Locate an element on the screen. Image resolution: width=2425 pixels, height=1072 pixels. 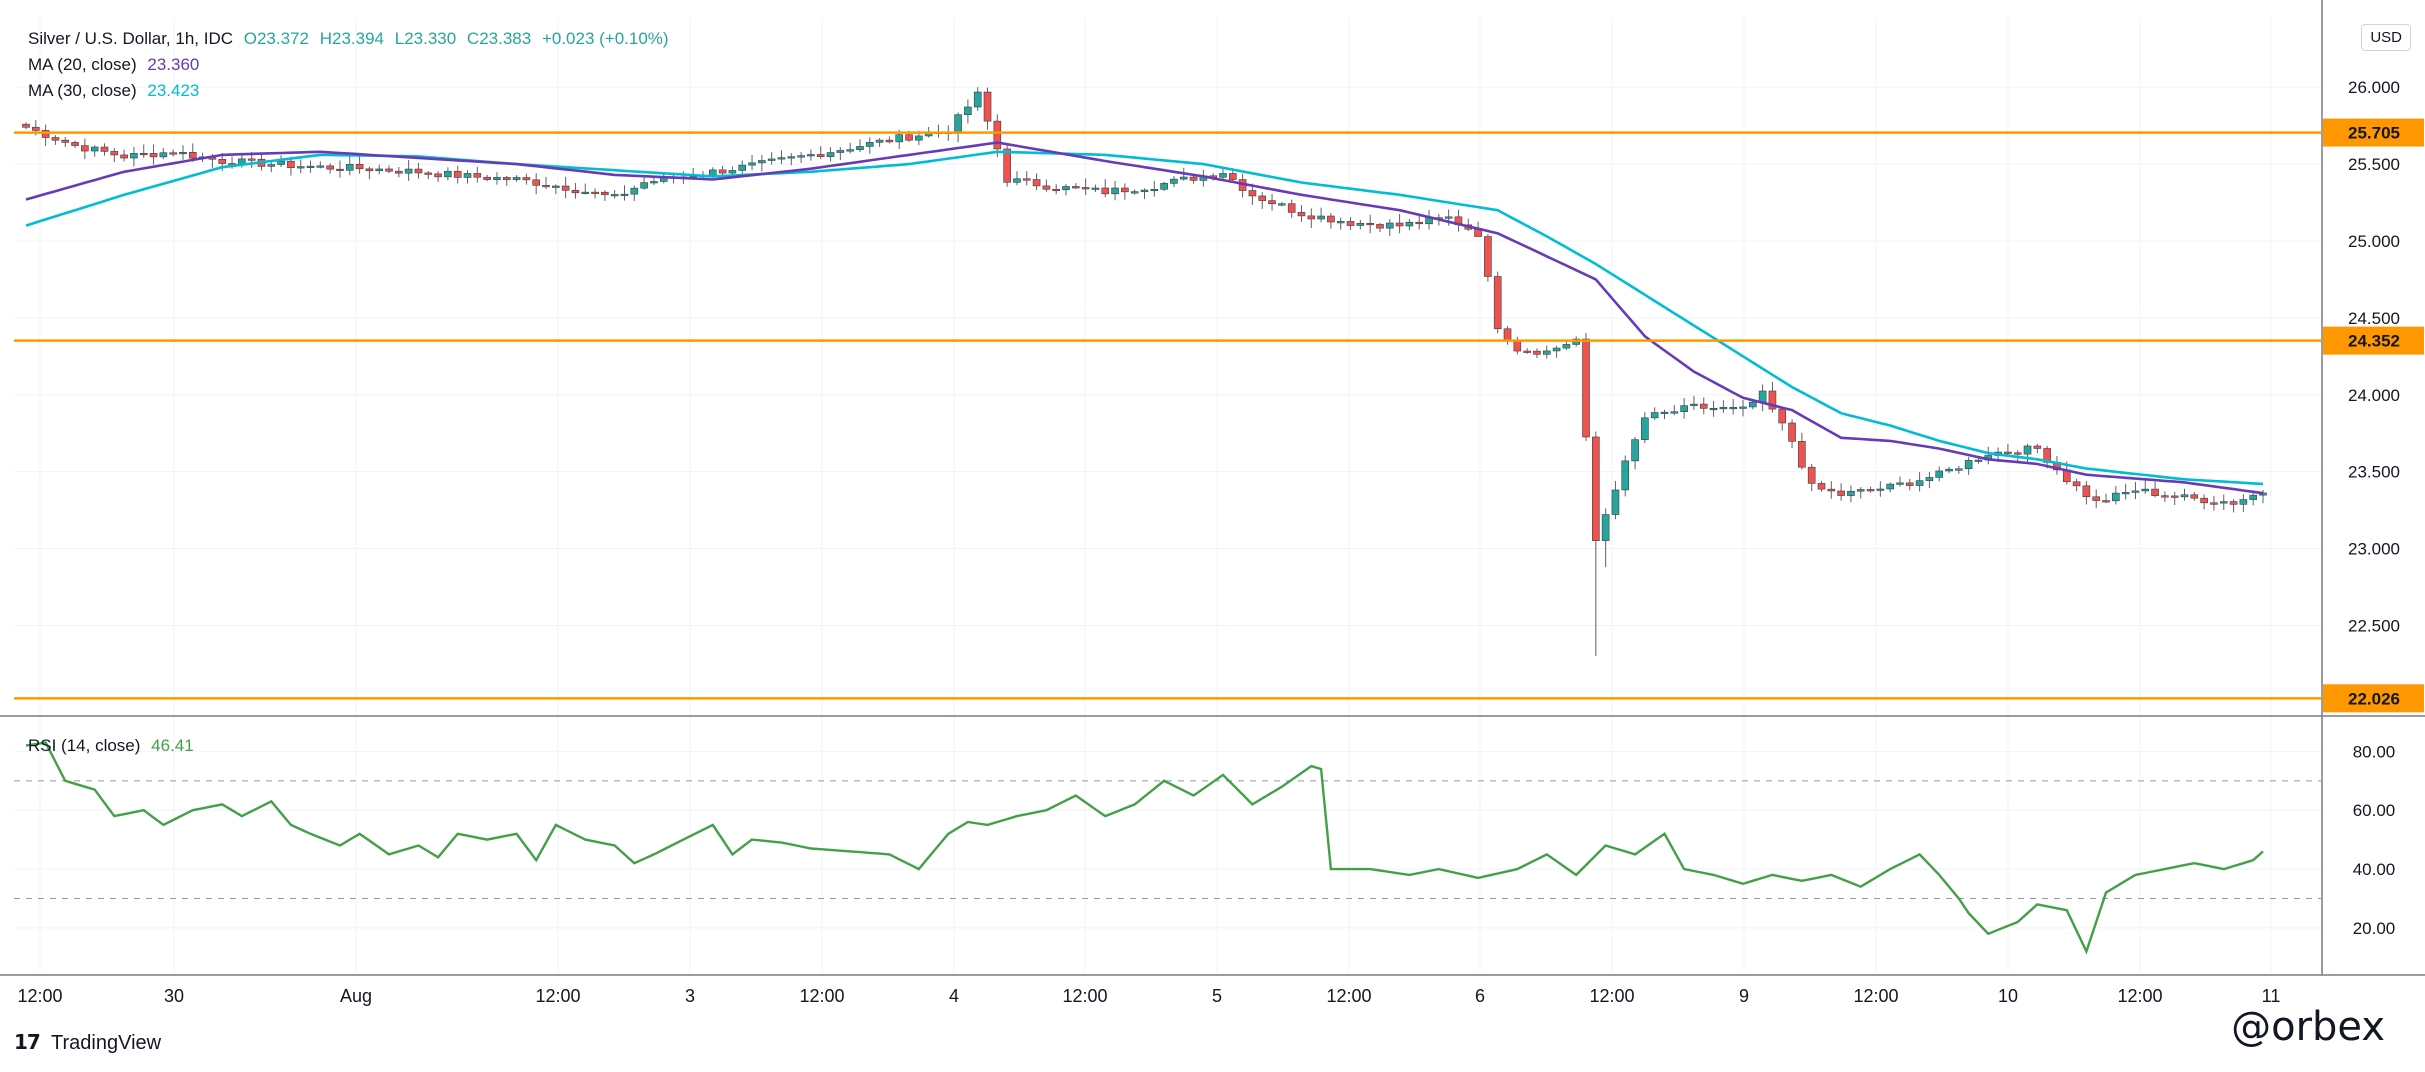
rsi-value: 46.41 is located at coordinates (172, 745).